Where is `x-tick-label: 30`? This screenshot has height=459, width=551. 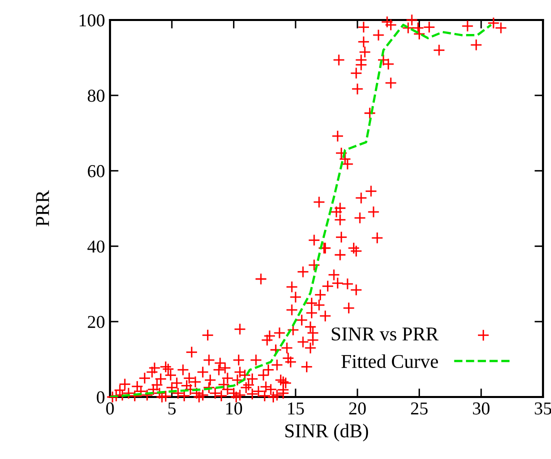
x-tick-label: 30 is located at coordinates (481, 408).